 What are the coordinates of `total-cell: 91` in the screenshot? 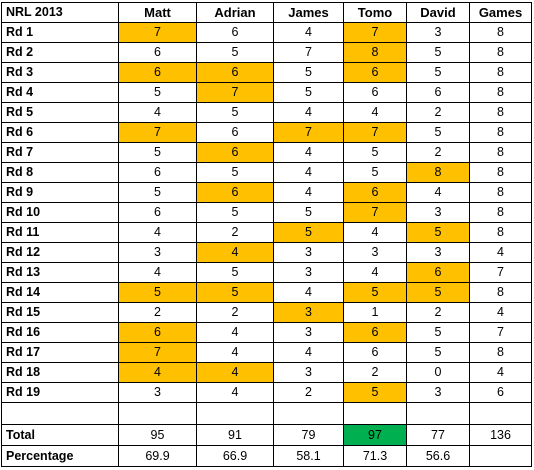 It's located at (235, 435).